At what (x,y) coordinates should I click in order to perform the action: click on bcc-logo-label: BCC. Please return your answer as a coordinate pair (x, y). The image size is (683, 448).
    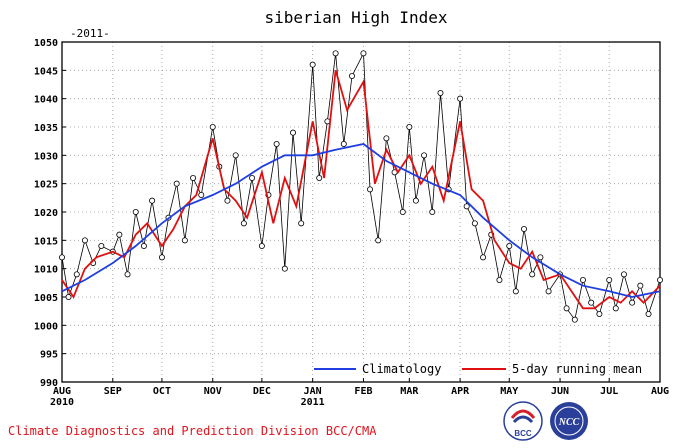
    Looking at the image, I should click on (523, 433).